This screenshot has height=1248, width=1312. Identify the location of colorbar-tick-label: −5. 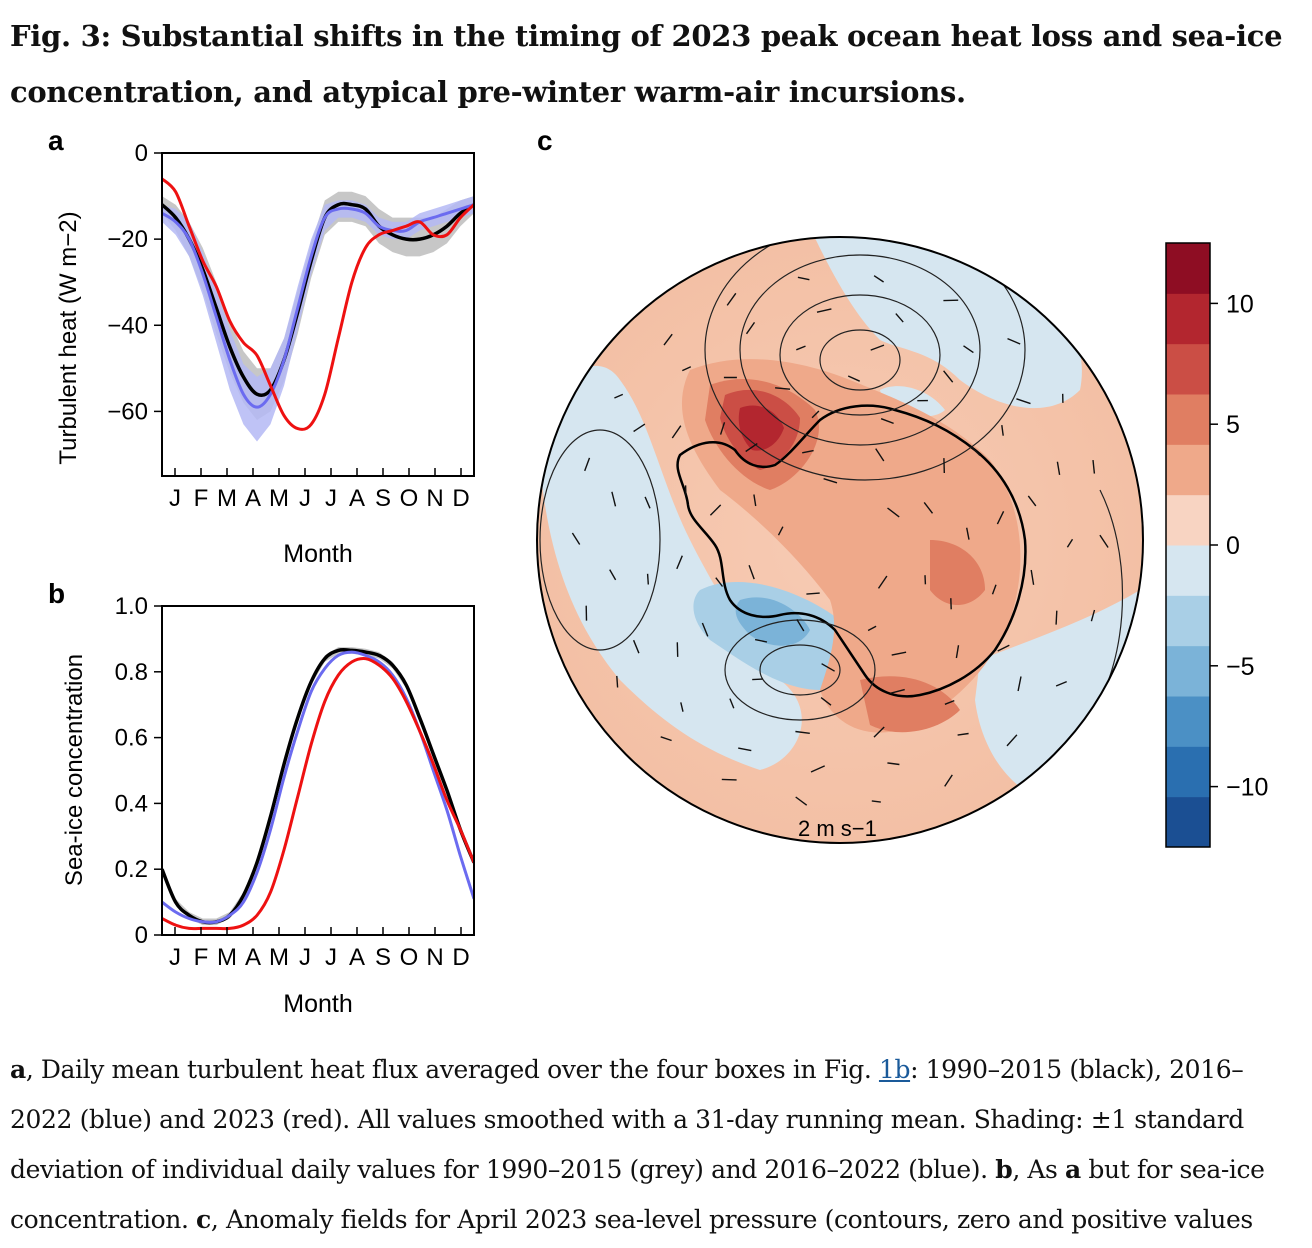
(1240, 667).